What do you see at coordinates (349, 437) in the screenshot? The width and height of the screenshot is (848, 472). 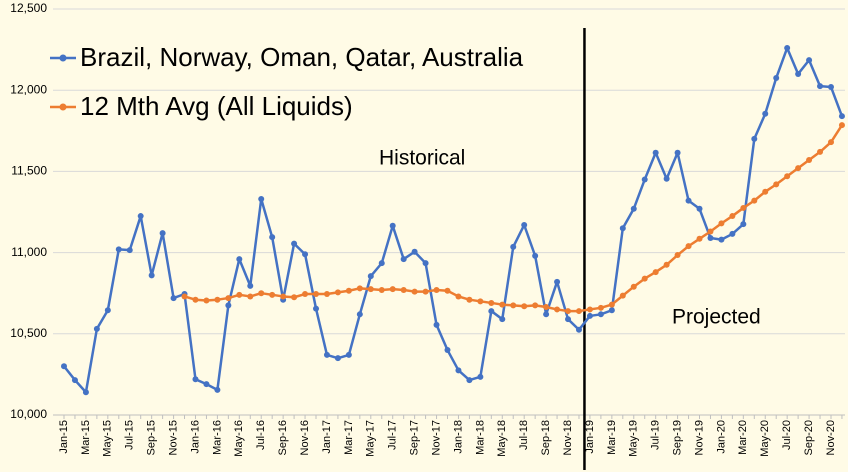 I see `x-tick-label: Mar-17` at bounding box center [349, 437].